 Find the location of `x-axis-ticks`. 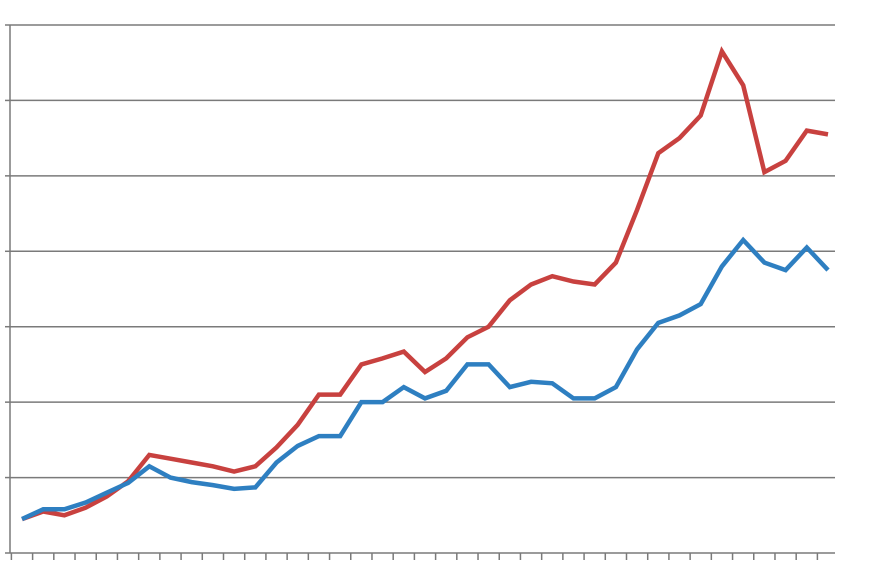

x-axis-ticks is located at coordinates (414, 556).